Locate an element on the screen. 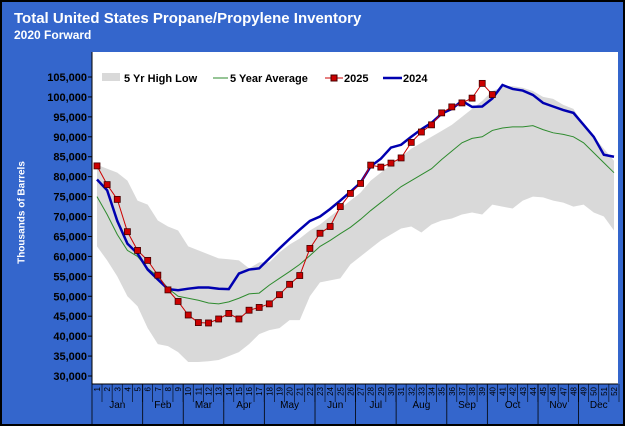 Image resolution: width=625 pixels, height=426 pixels. y-tick-label: 60,000 is located at coordinates (70, 257).